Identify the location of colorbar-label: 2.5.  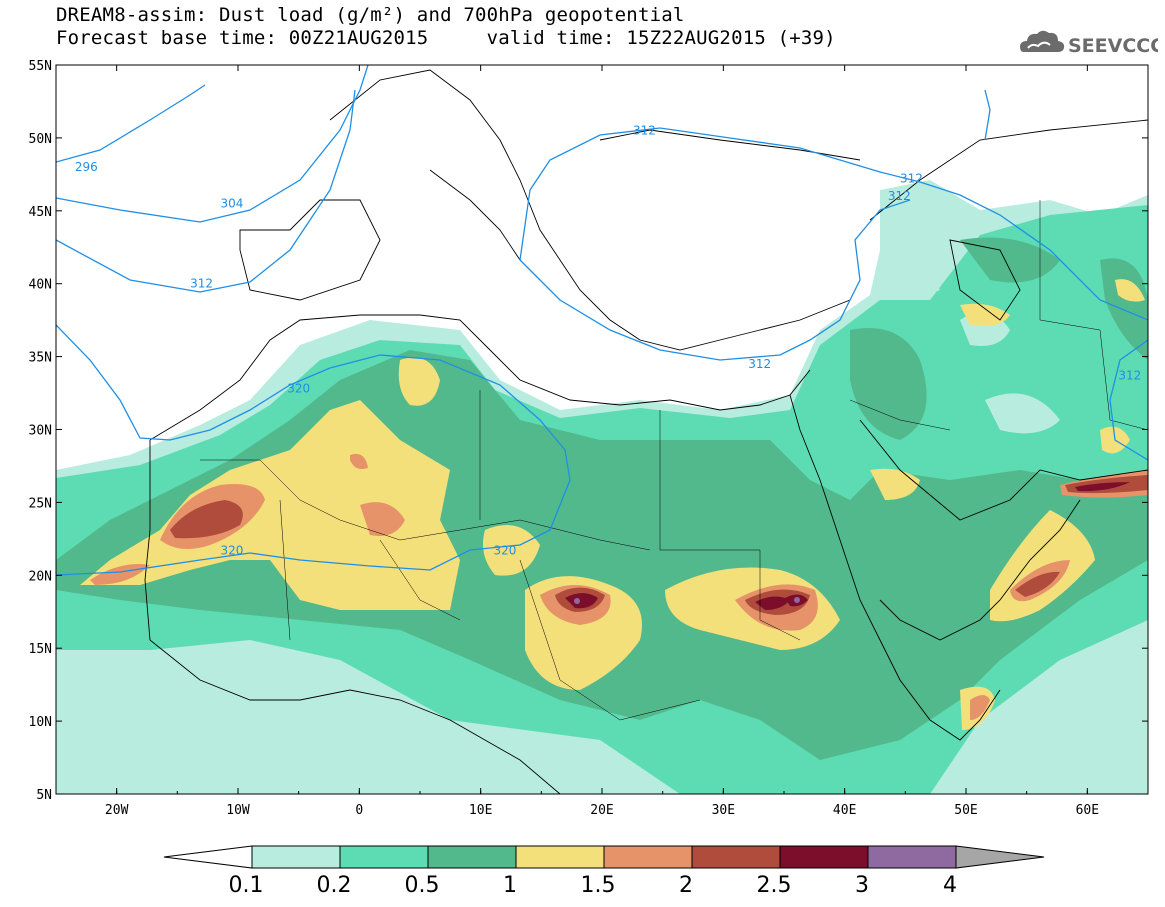
(774, 885).